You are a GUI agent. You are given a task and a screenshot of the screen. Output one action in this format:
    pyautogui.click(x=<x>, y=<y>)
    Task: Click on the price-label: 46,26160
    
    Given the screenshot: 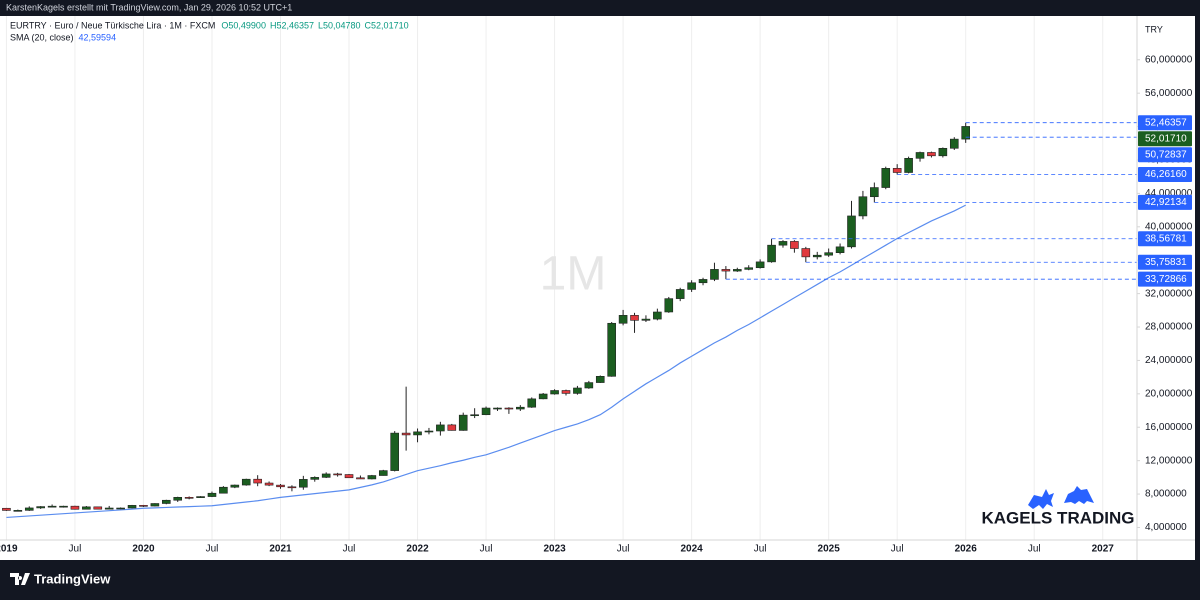 What is the action you would take?
    pyautogui.click(x=1166, y=174)
    